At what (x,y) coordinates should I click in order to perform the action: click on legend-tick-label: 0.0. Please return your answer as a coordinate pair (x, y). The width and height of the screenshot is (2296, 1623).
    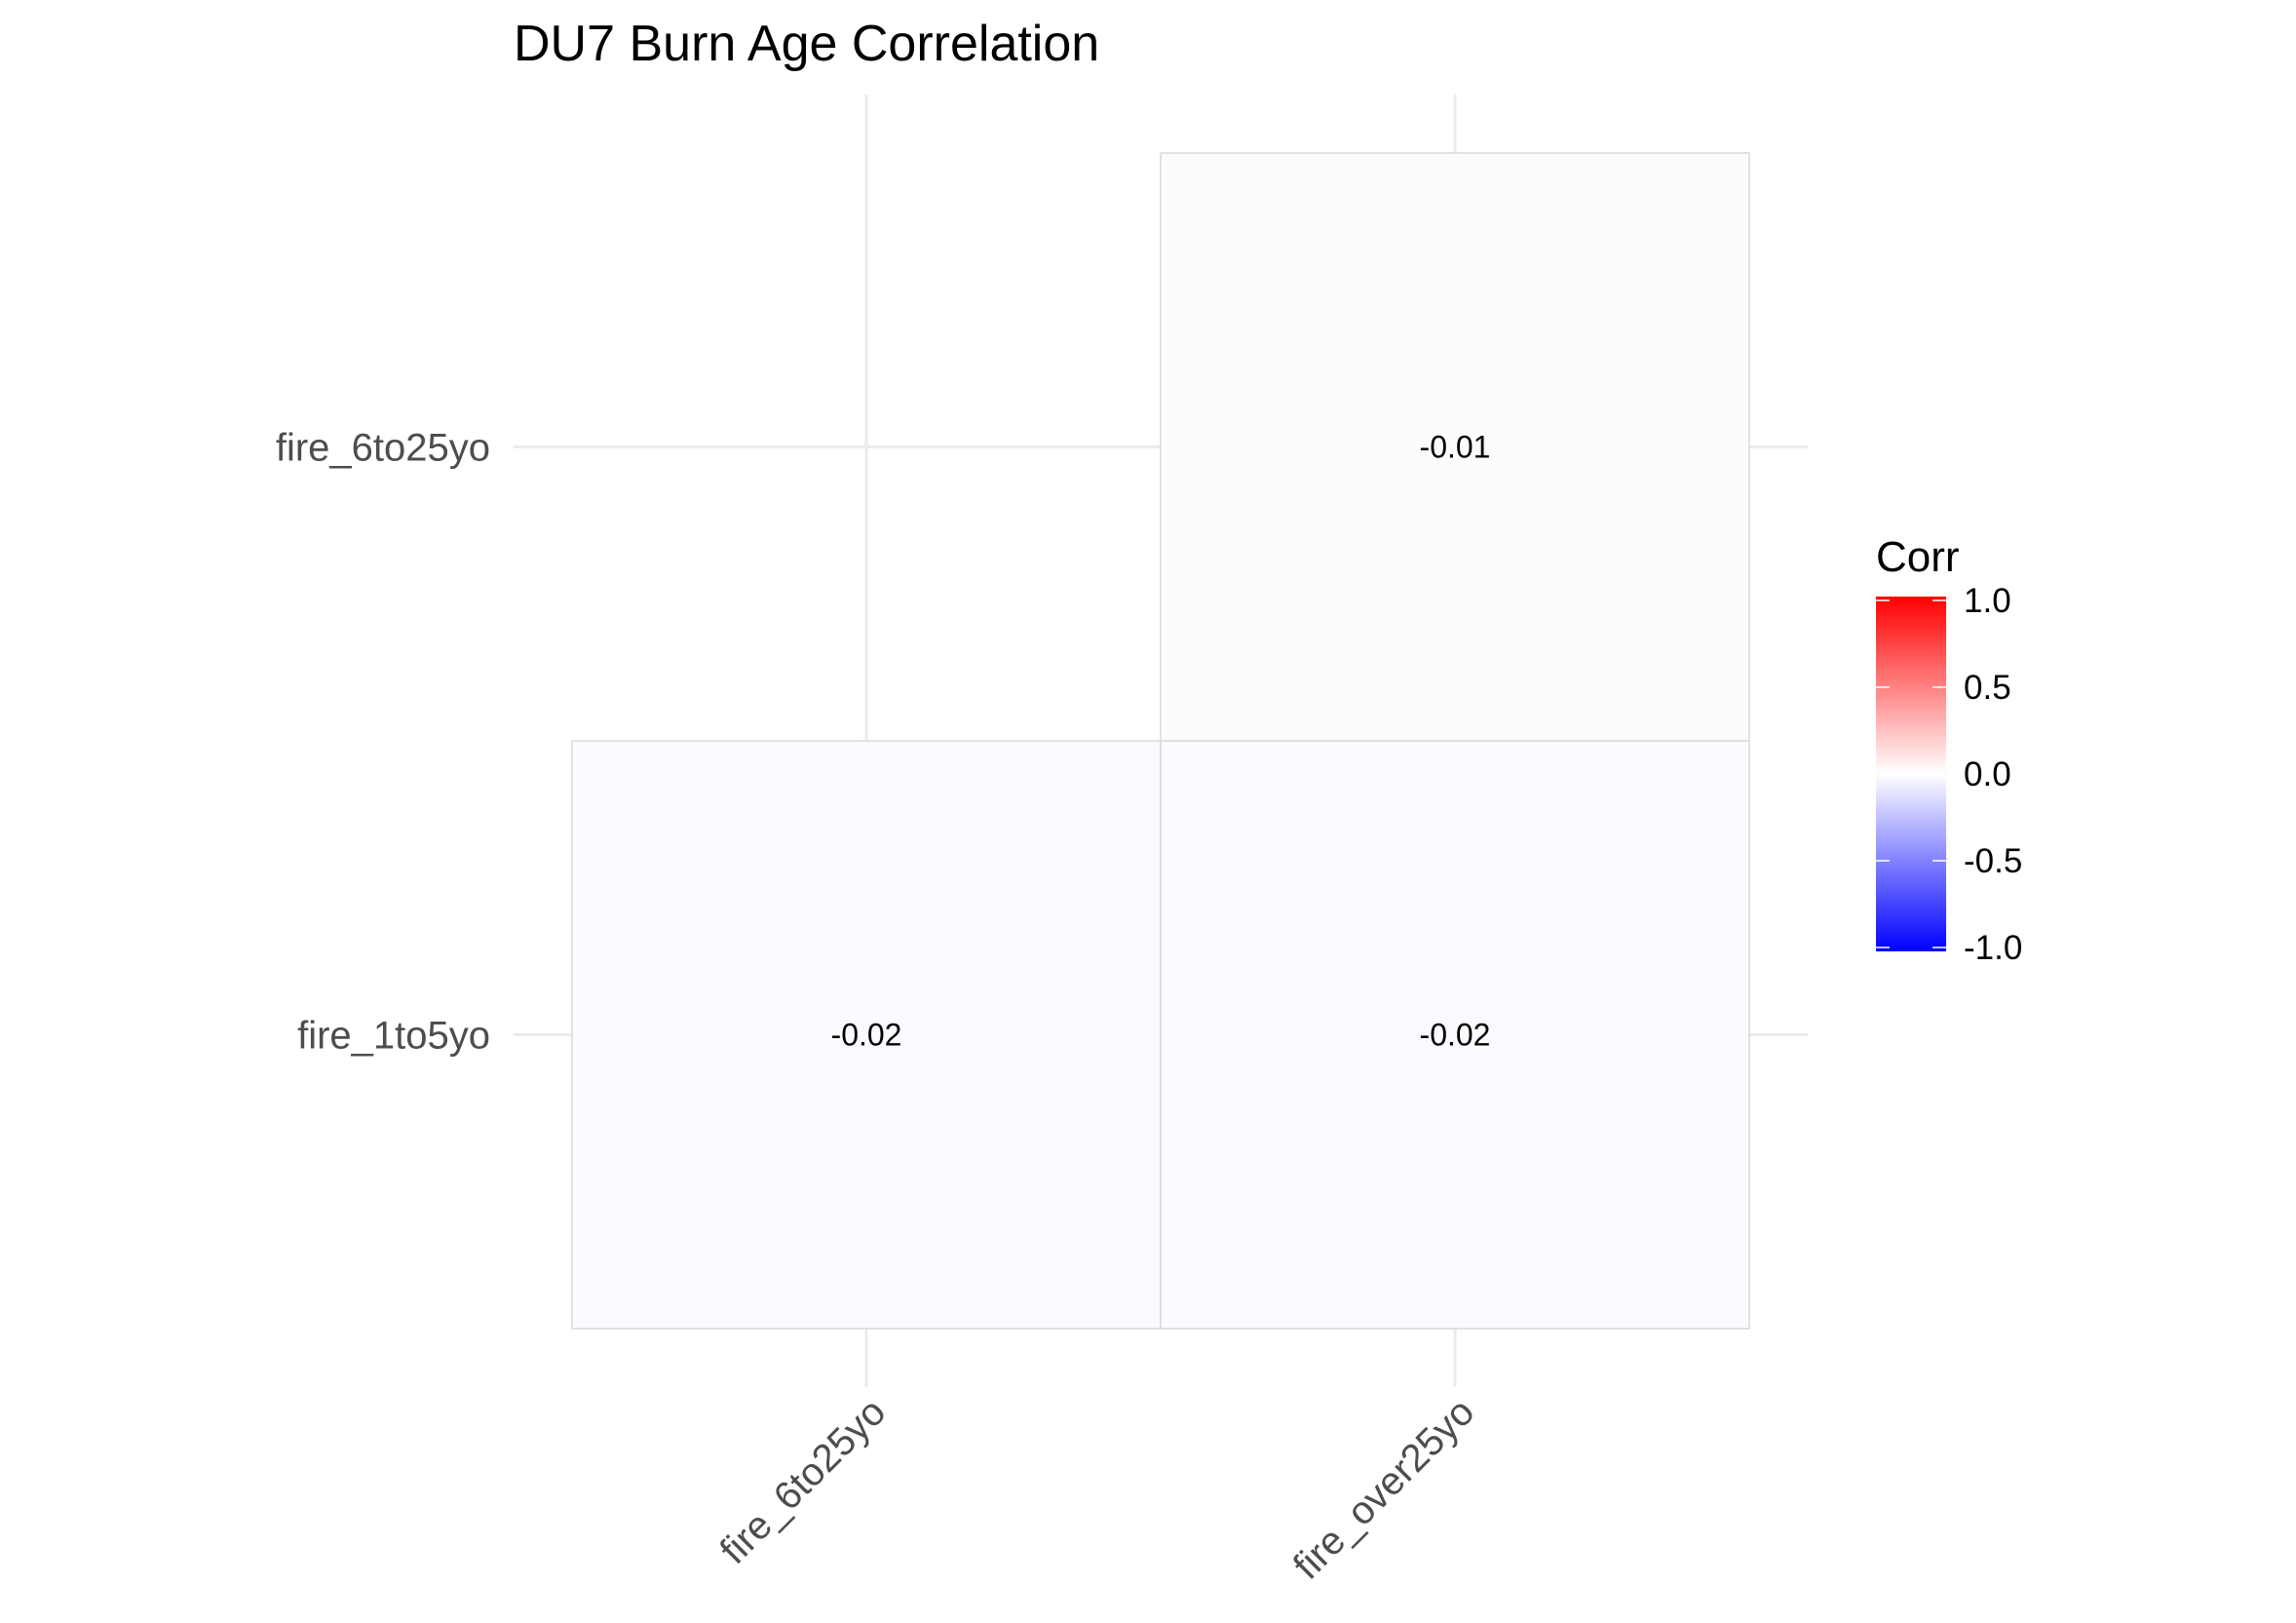
    Looking at the image, I should click on (1987, 774).